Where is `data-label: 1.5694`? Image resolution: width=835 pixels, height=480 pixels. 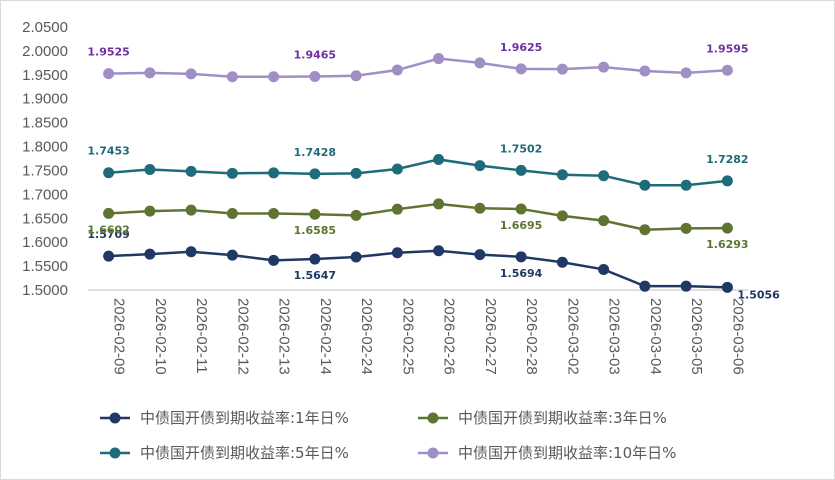
data-label: 1.5694 is located at coordinates (521, 273).